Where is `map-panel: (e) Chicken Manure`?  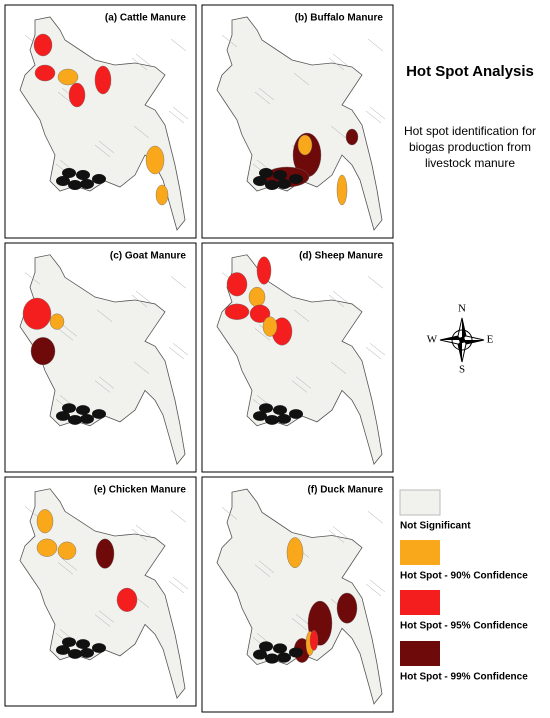
map-panel: (e) Chicken Manure is located at coordinates (100, 591).